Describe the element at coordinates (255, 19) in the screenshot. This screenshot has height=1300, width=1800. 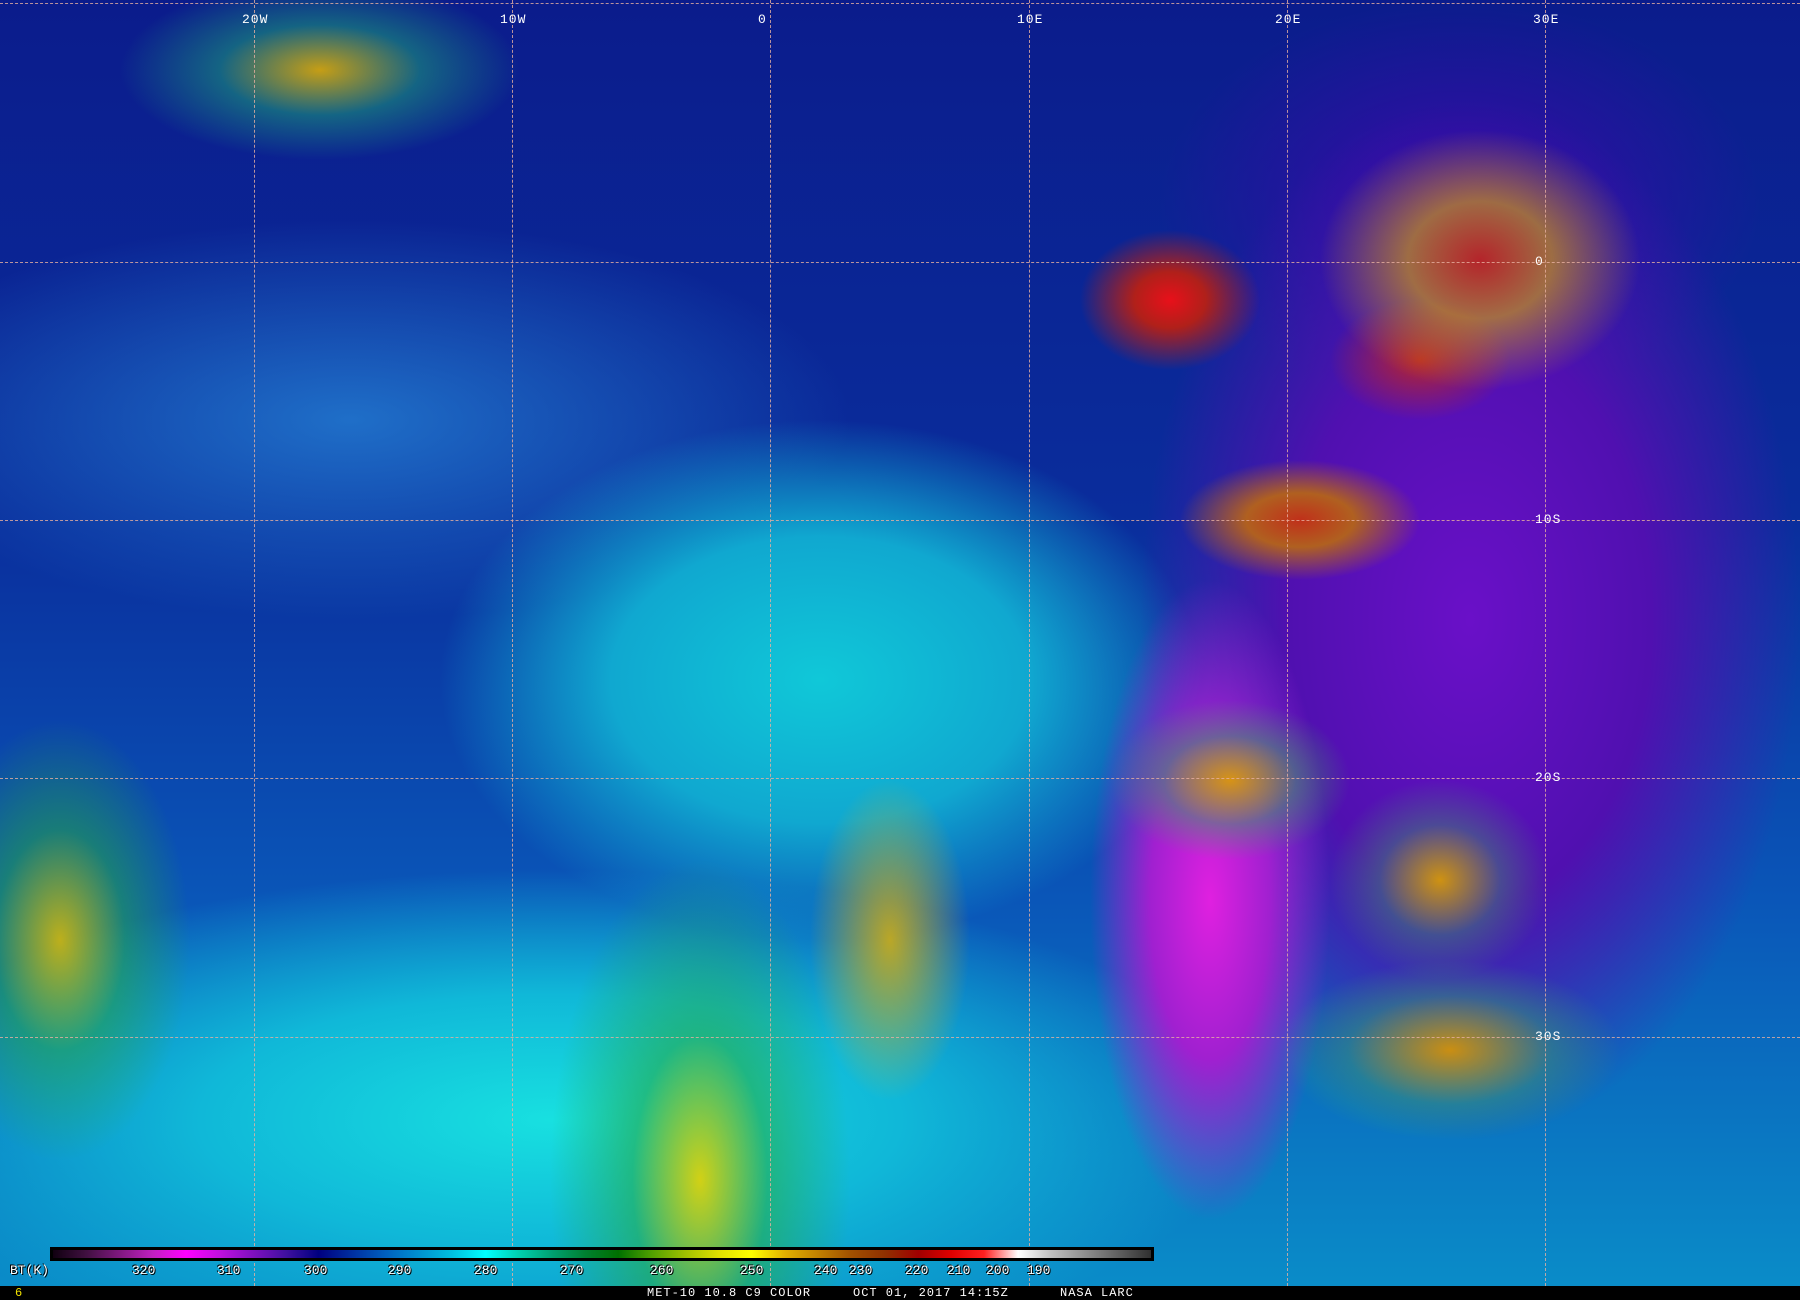
I see `longitude-label: 20W` at that location.